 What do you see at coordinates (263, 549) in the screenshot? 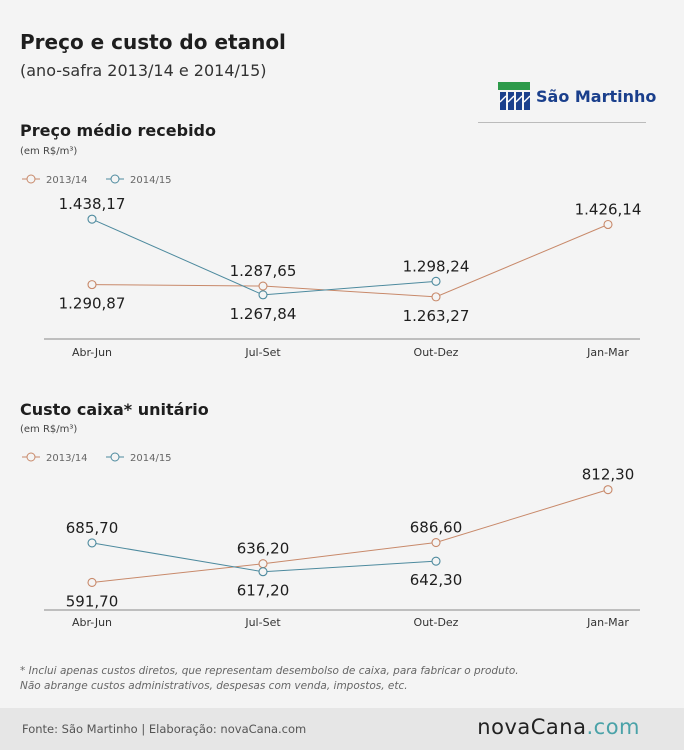
I see `data-label: 636,20` at bounding box center [263, 549].